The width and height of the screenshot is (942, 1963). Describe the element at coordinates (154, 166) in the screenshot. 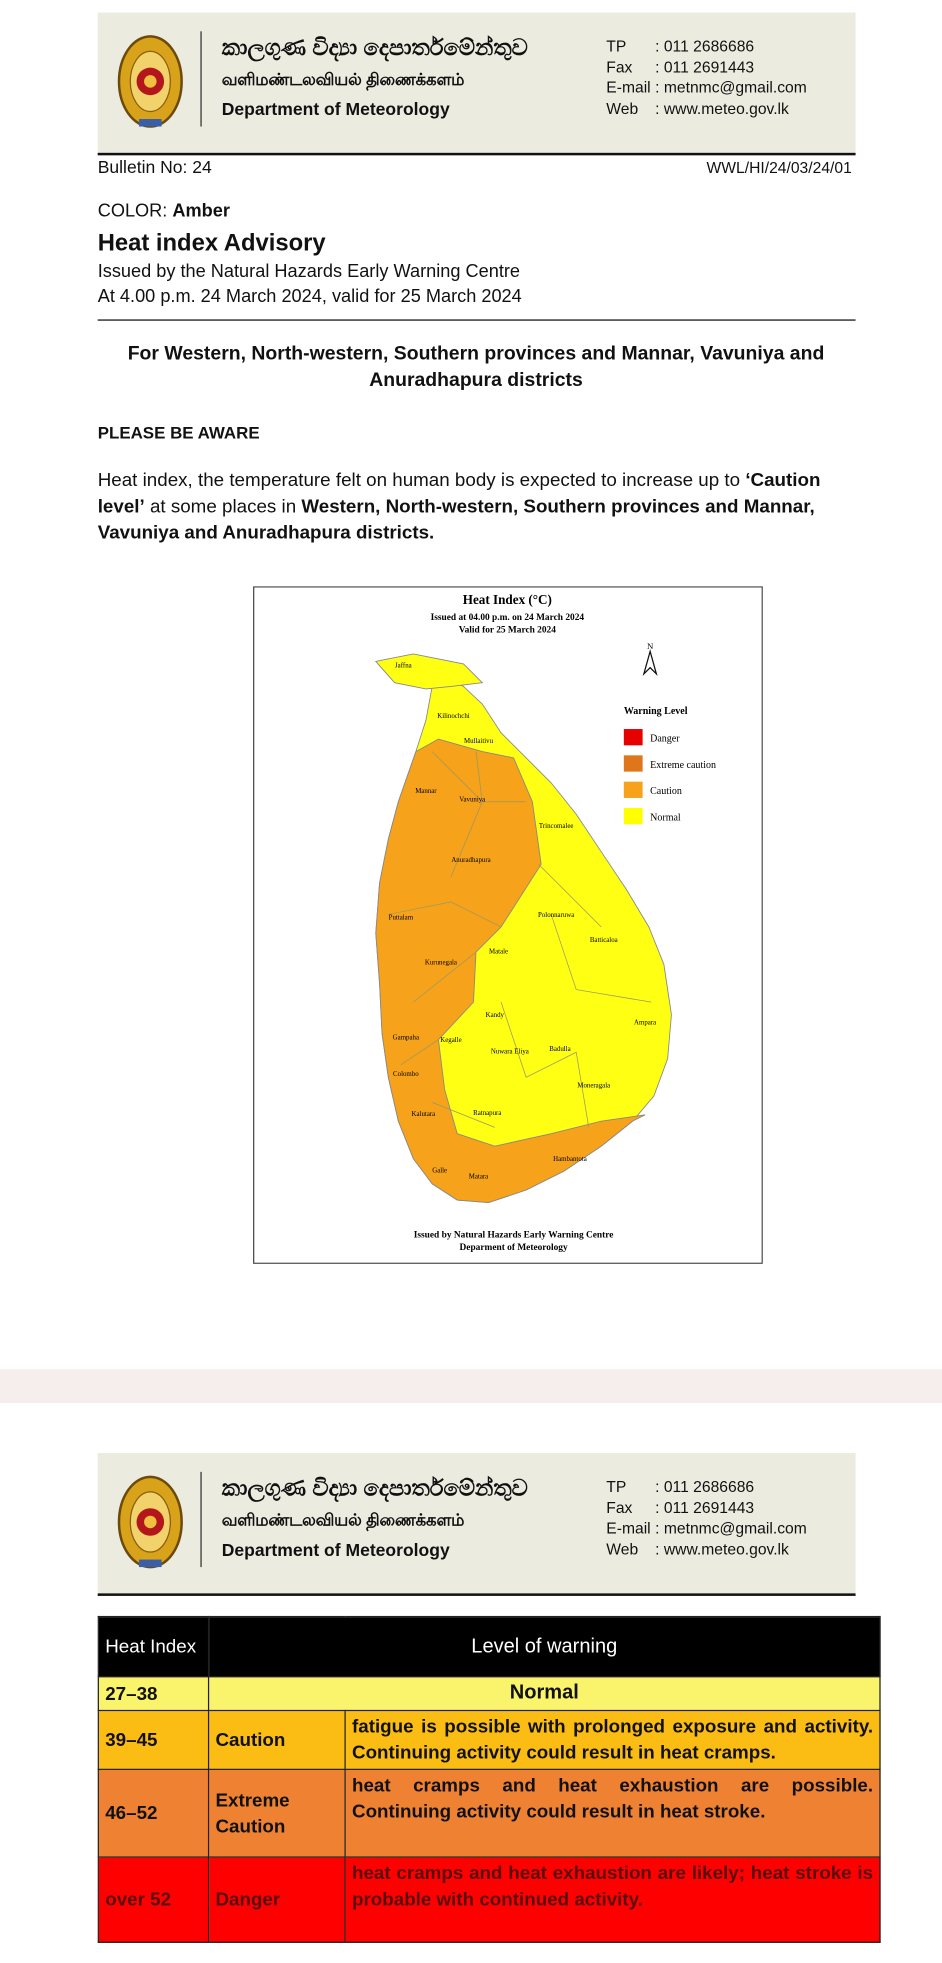

I see `bulletin-no: Bulletin No: 24` at that location.